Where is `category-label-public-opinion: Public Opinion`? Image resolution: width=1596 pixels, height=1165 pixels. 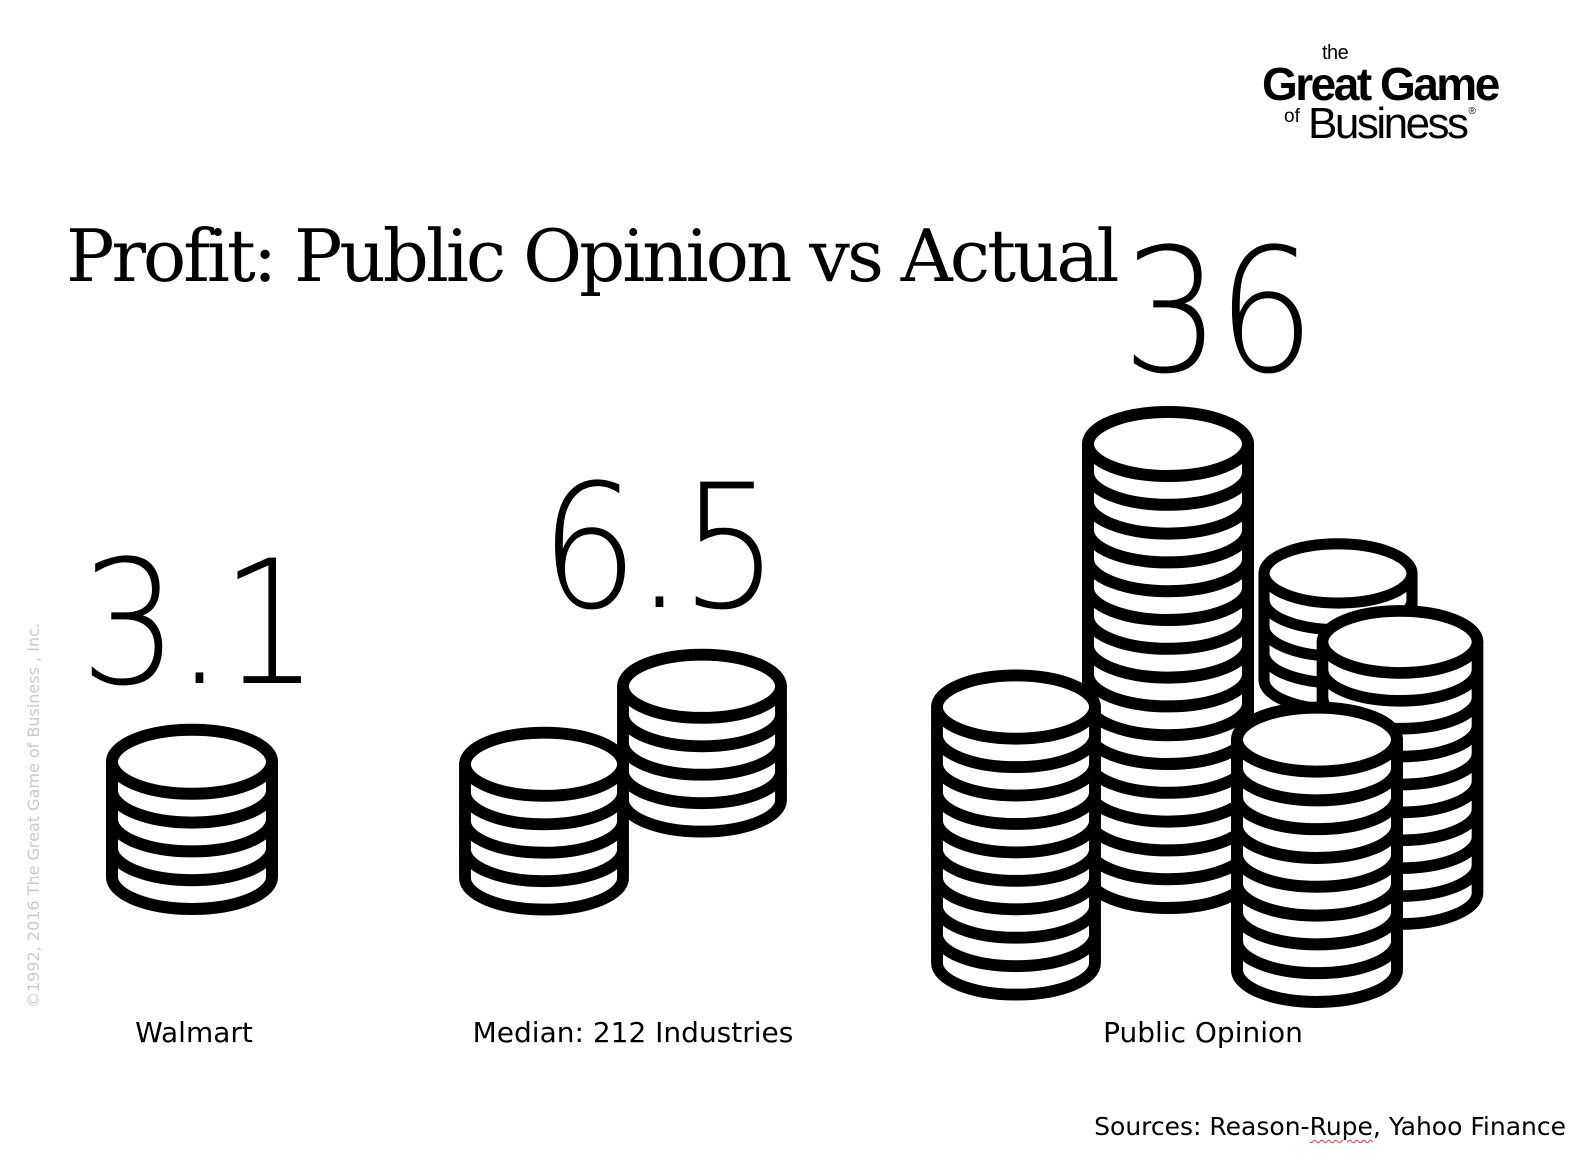
category-label-public-opinion: Public Opinion is located at coordinates (1203, 1032).